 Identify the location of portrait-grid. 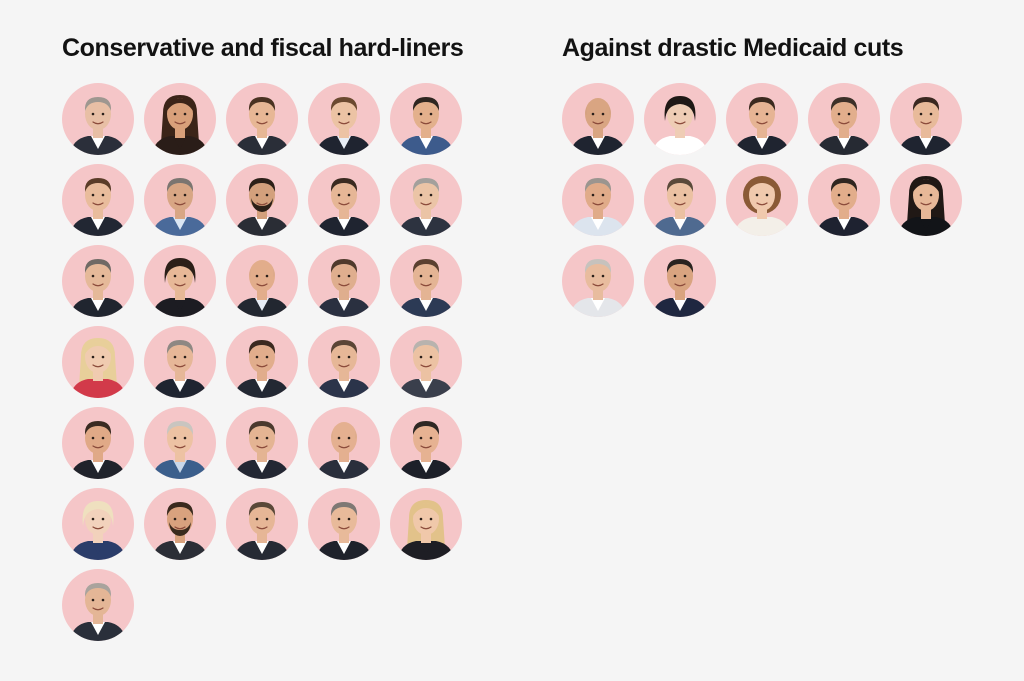
(762, 200).